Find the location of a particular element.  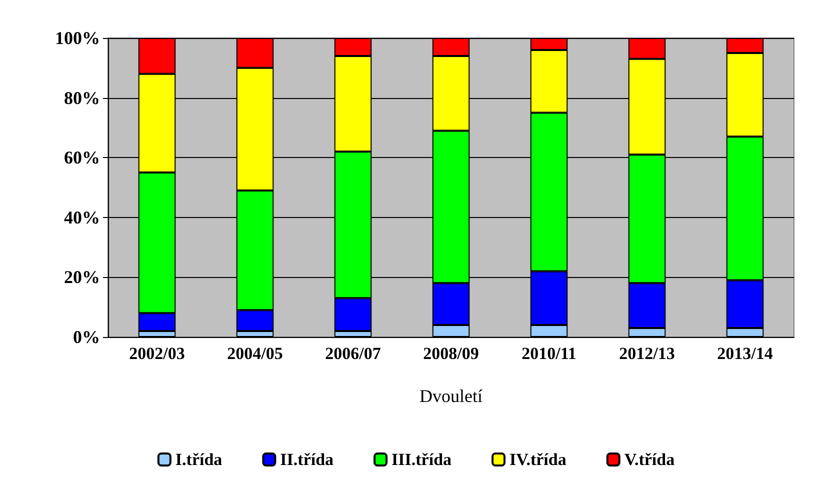

x-axis-title: Dvouletí is located at coordinates (451, 396).